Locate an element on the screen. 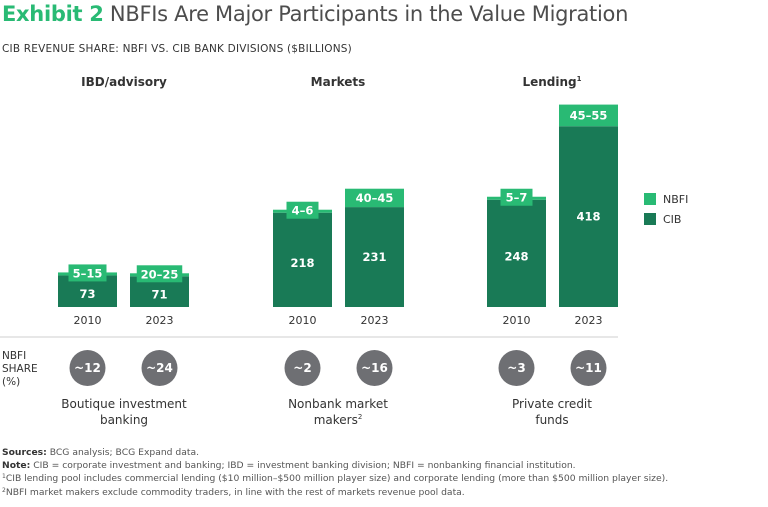 The width and height of the screenshot is (768, 507). nbfi-share-value: ~3 is located at coordinates (516, 368).